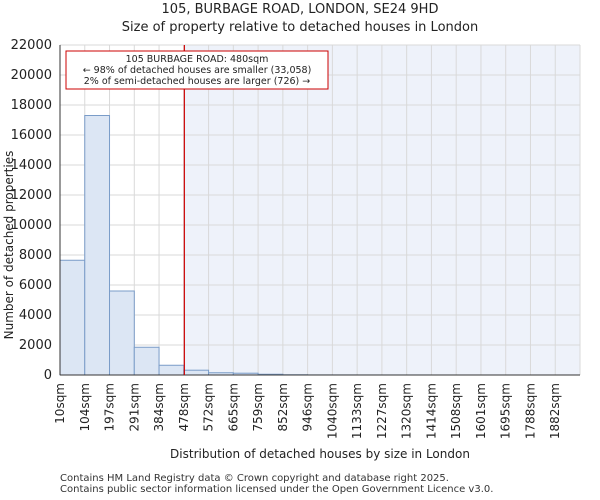 The width and height of the screenshot is (600, 500). Describe the element at coordinates (184, 407) in the screenshot. I see `x-tick-label: 478sqm` at that location.